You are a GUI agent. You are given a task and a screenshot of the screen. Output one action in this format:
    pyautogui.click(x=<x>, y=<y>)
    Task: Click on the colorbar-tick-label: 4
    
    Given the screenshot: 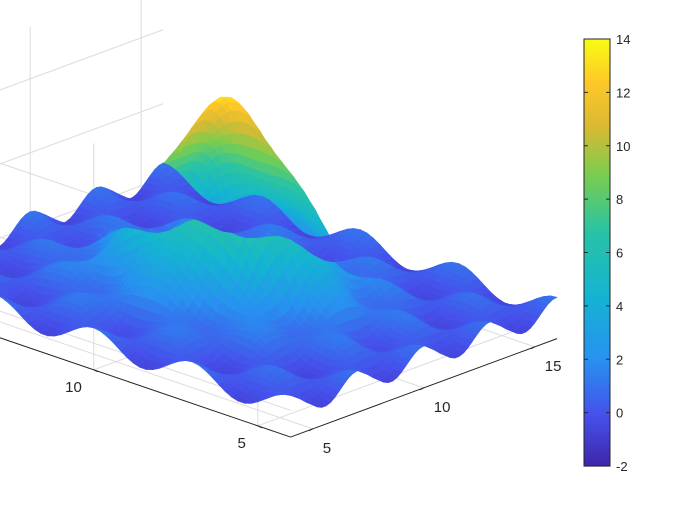 What is the action you would take?
    pyautogui.click(x=619, y=306)
    